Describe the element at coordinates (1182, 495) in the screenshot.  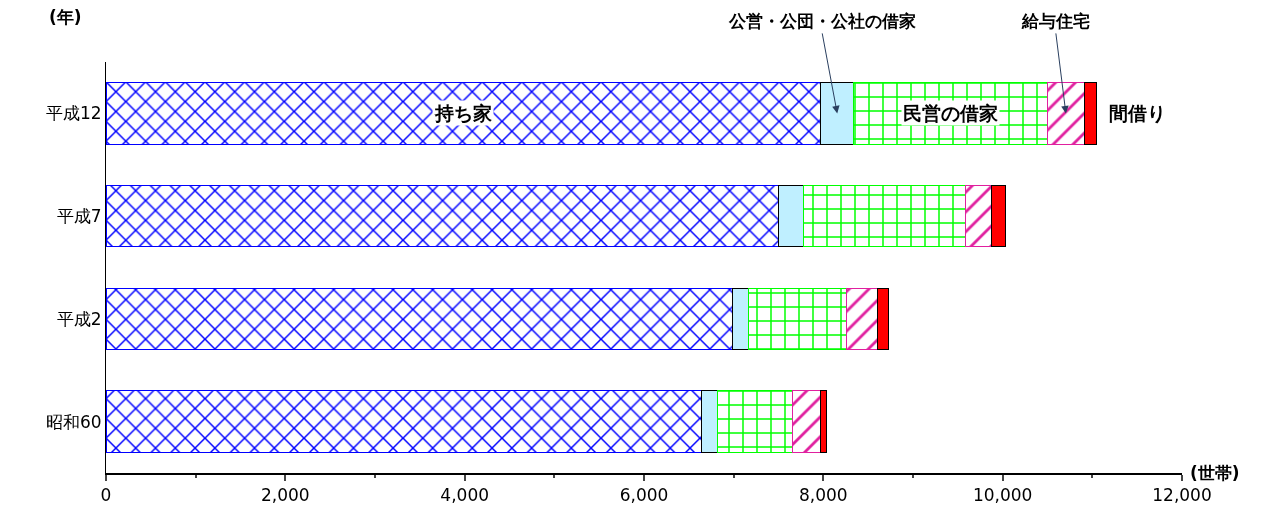
I see `x-tick-label: 12,000` at that location.